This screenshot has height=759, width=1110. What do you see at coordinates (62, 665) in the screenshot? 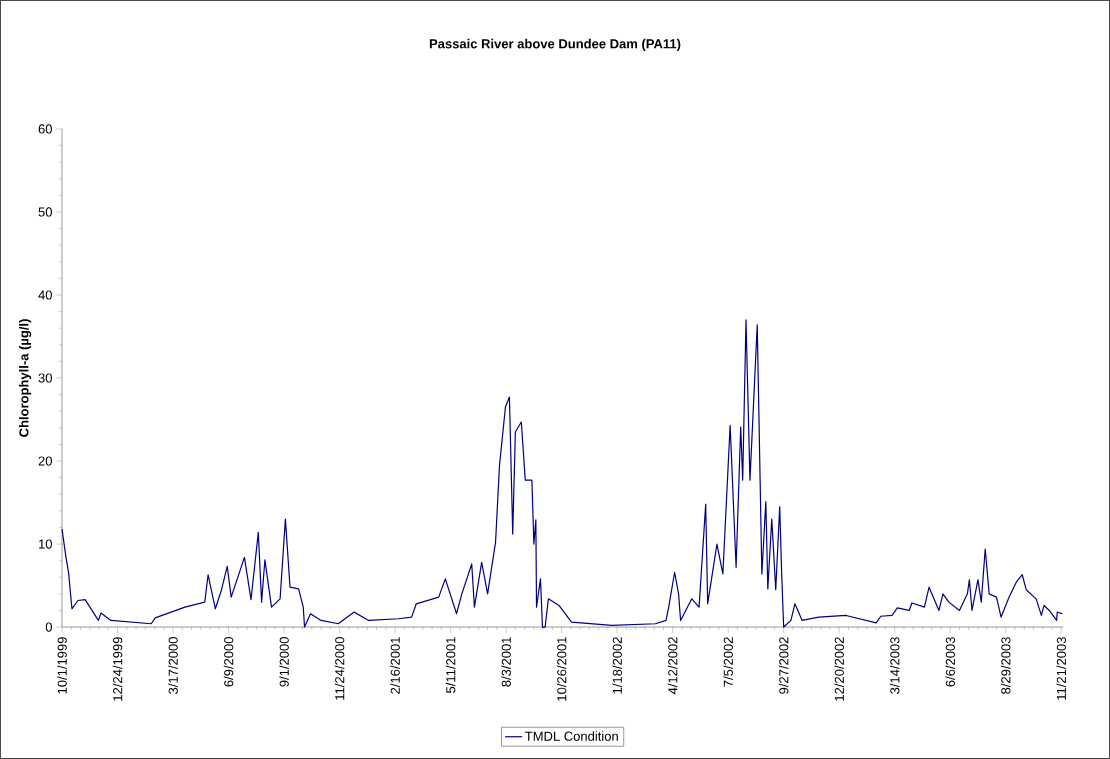
I see `x-tick-label: 10/1/1999` at bounding box center [62, 665].